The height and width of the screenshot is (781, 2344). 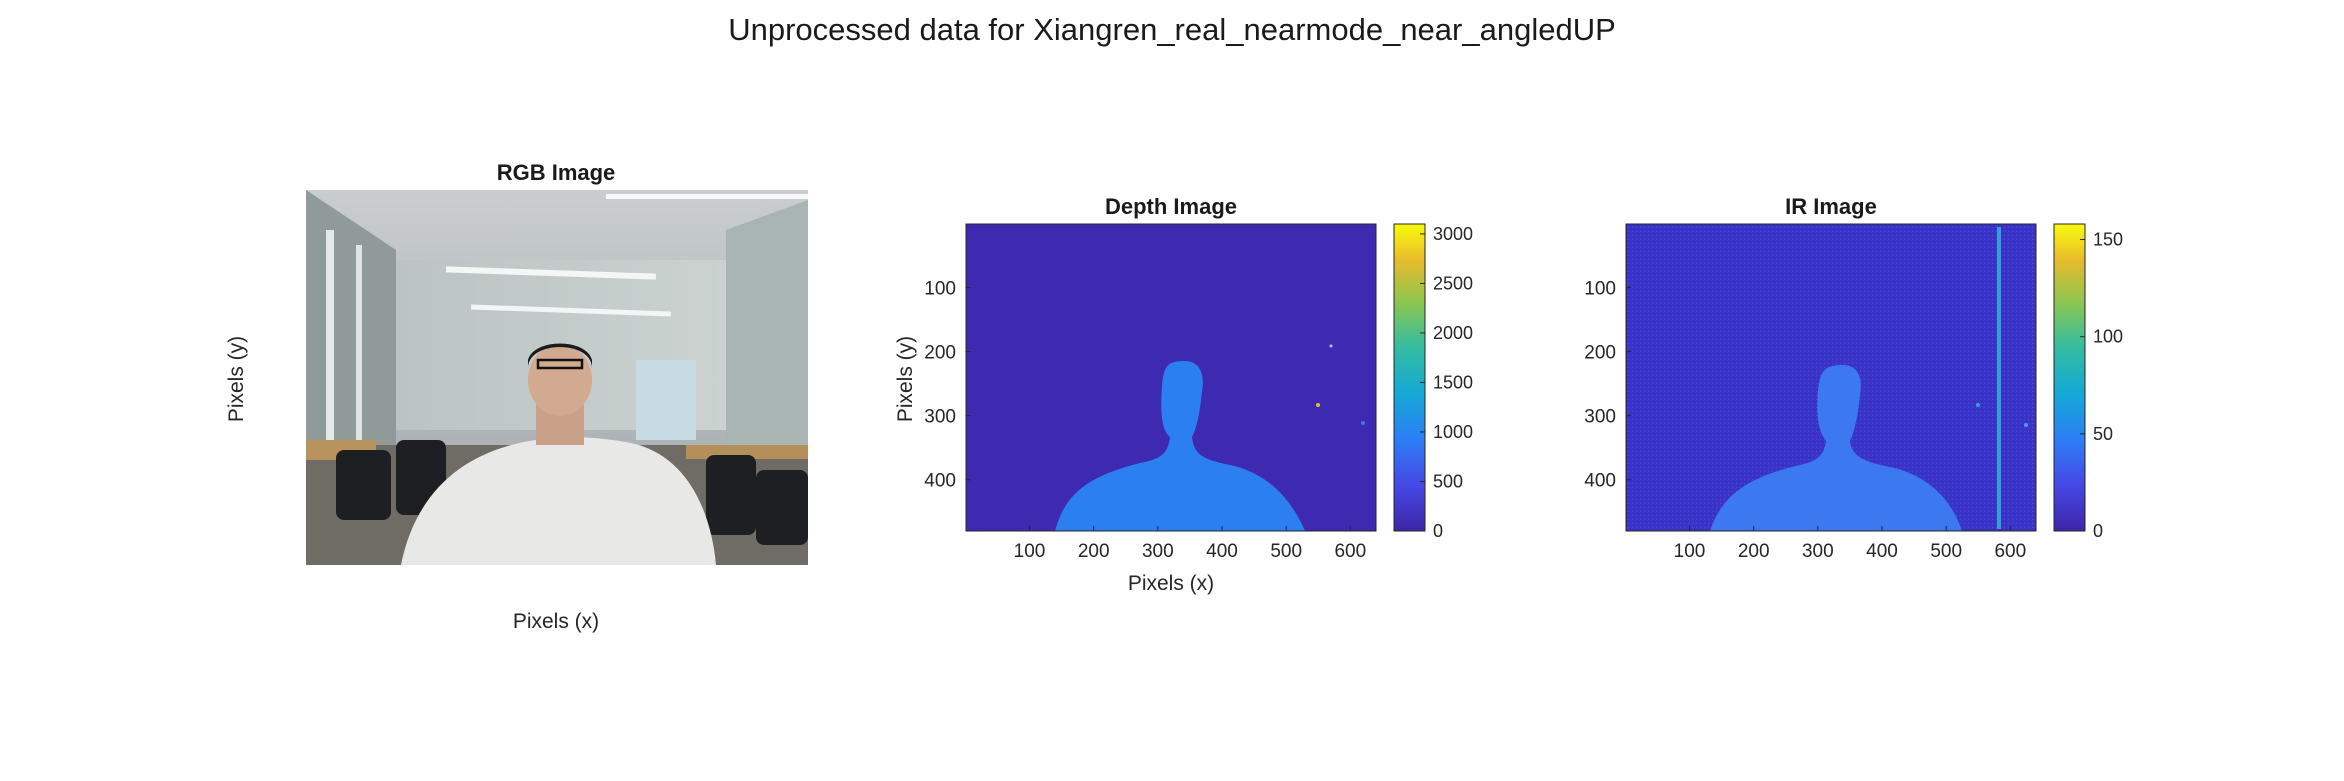 I want to click on depth-colorbar-tick-label: 2000, so click(x=1453, y=333).